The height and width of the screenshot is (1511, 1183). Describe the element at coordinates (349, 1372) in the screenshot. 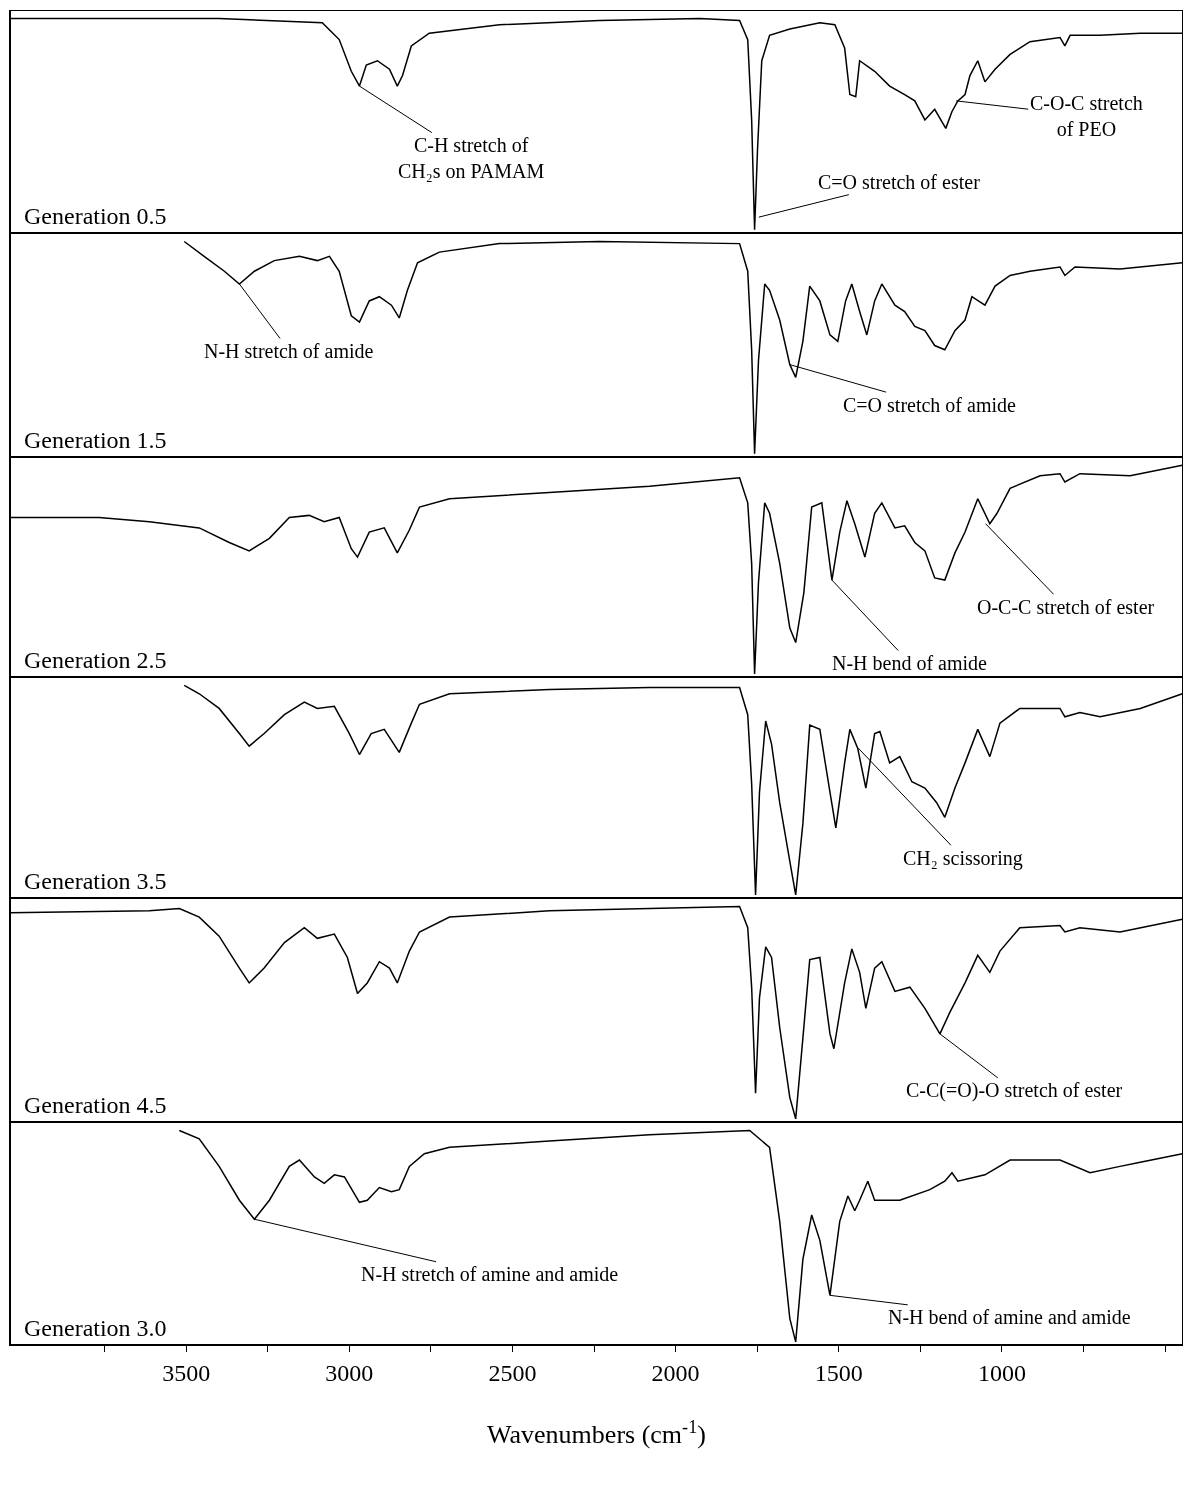

I see `x-tick-label: 3000` at that location.